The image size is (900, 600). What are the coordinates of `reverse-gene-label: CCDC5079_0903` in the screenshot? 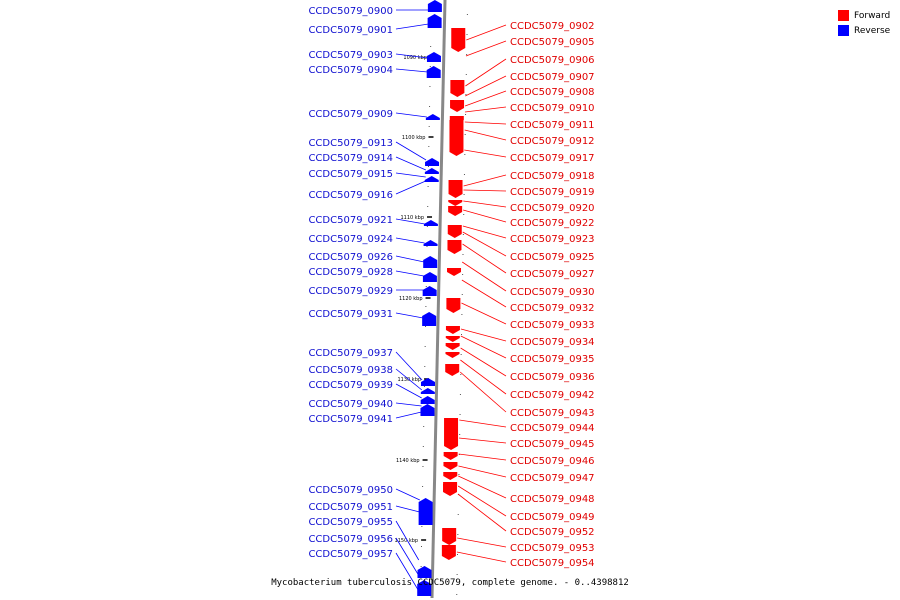 It's located at (350, 55).